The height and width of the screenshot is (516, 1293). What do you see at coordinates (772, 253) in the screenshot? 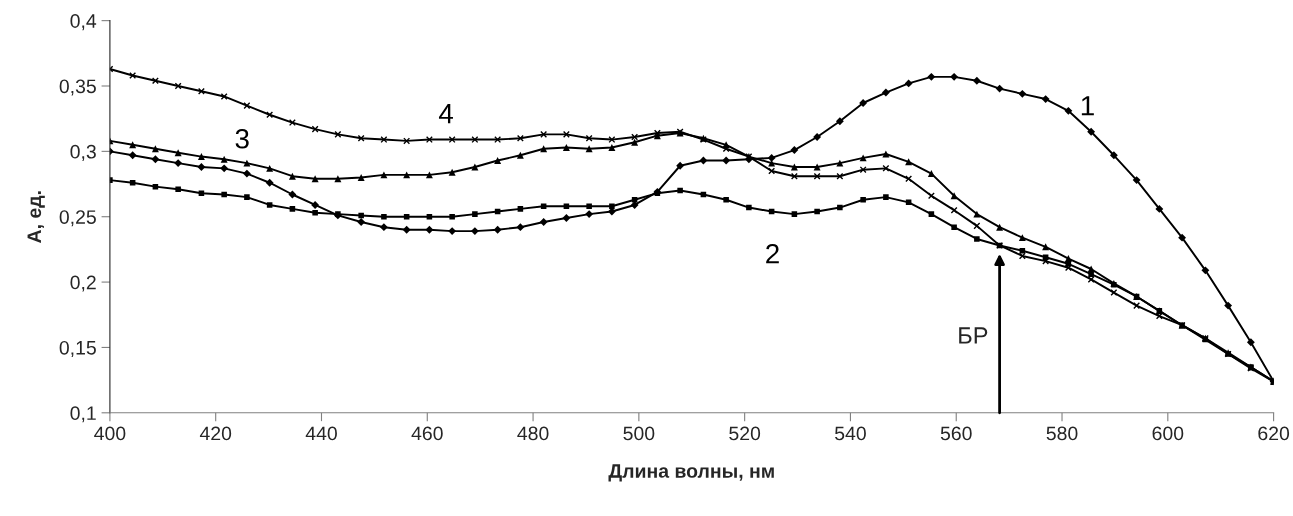
I see `series-label: 2` at bounding box center [772, 253].